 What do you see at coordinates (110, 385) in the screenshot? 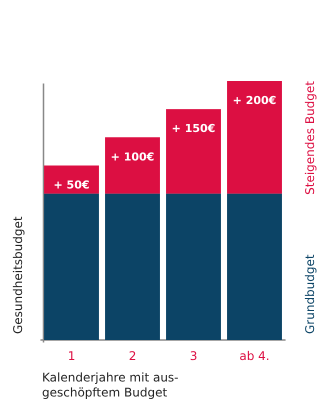
I see `x-axis-title: Kalenderjahre mit aus- geschöpftem Budget` at bounding box center [110, 385].